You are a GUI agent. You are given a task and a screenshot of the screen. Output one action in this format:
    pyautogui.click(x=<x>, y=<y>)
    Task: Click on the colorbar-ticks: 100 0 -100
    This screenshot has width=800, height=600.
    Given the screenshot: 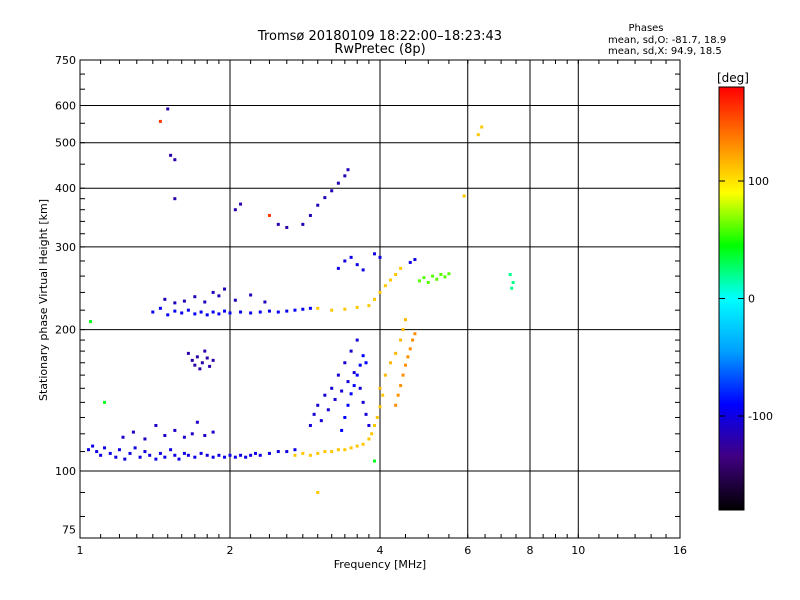 What is the action you would take?
    pyautogui.click(x=746, y=299)
    